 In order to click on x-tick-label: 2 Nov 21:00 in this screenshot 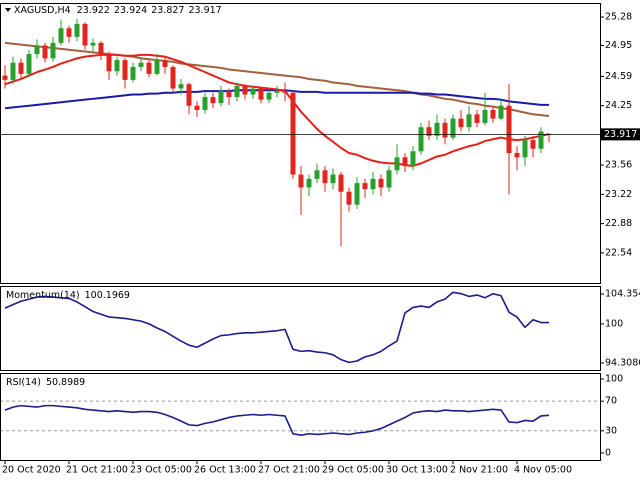, I will do `click(479, 470)`.